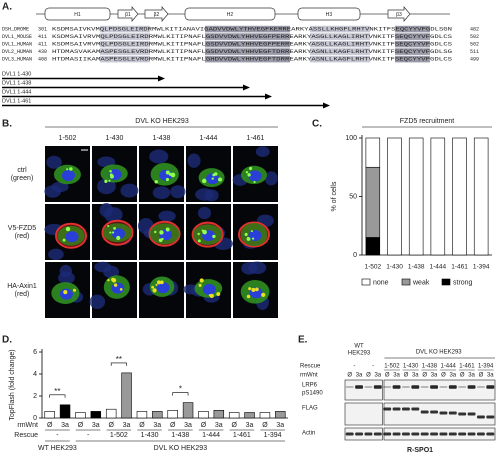 The height and width of the screenshot is (457, 500). What do you see at coordinates (22, 170) in the screenshot?
I see `row-label: ctrl` at bounding box center [22, 170].